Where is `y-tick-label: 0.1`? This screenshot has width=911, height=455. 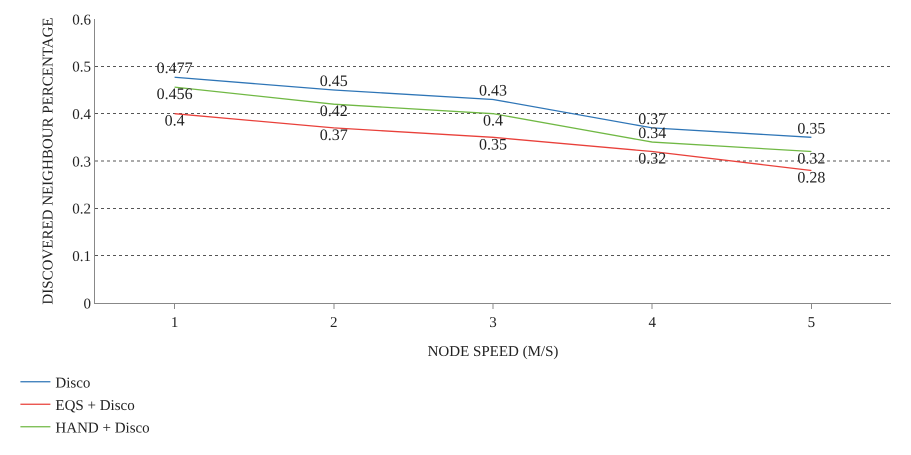 y-tick-label: 0.1 is located at coordinates (81, 256).